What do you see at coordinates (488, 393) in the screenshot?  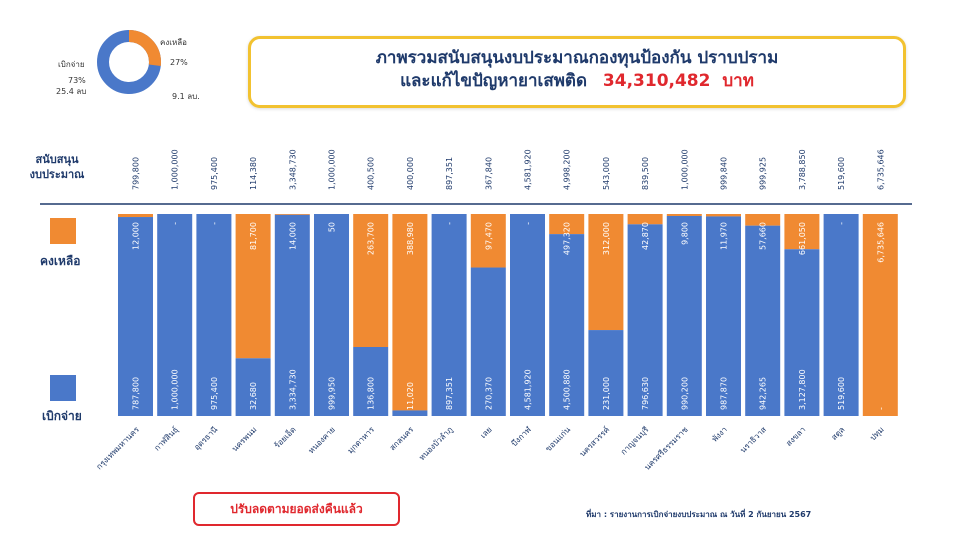 I see `bar-spent-value-label: 270,370` at bounding box center [488, 393].